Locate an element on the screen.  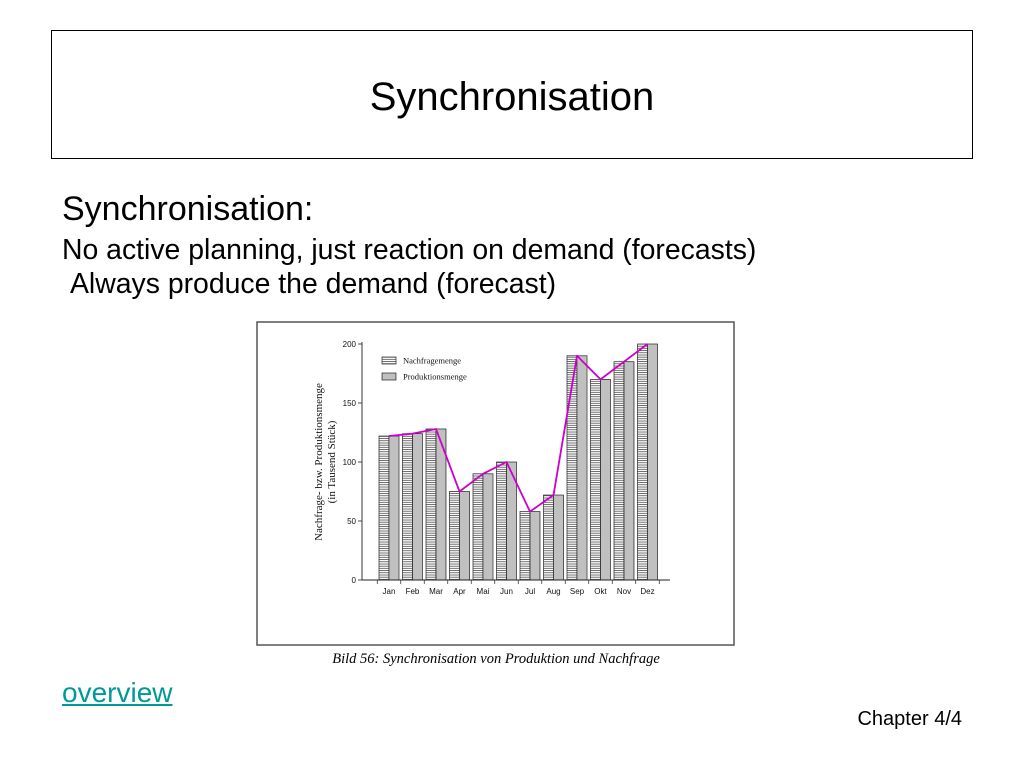
y-axis-label: Nachfrage- bzw. Produktionsmenge is located at coordinates (319, 462).